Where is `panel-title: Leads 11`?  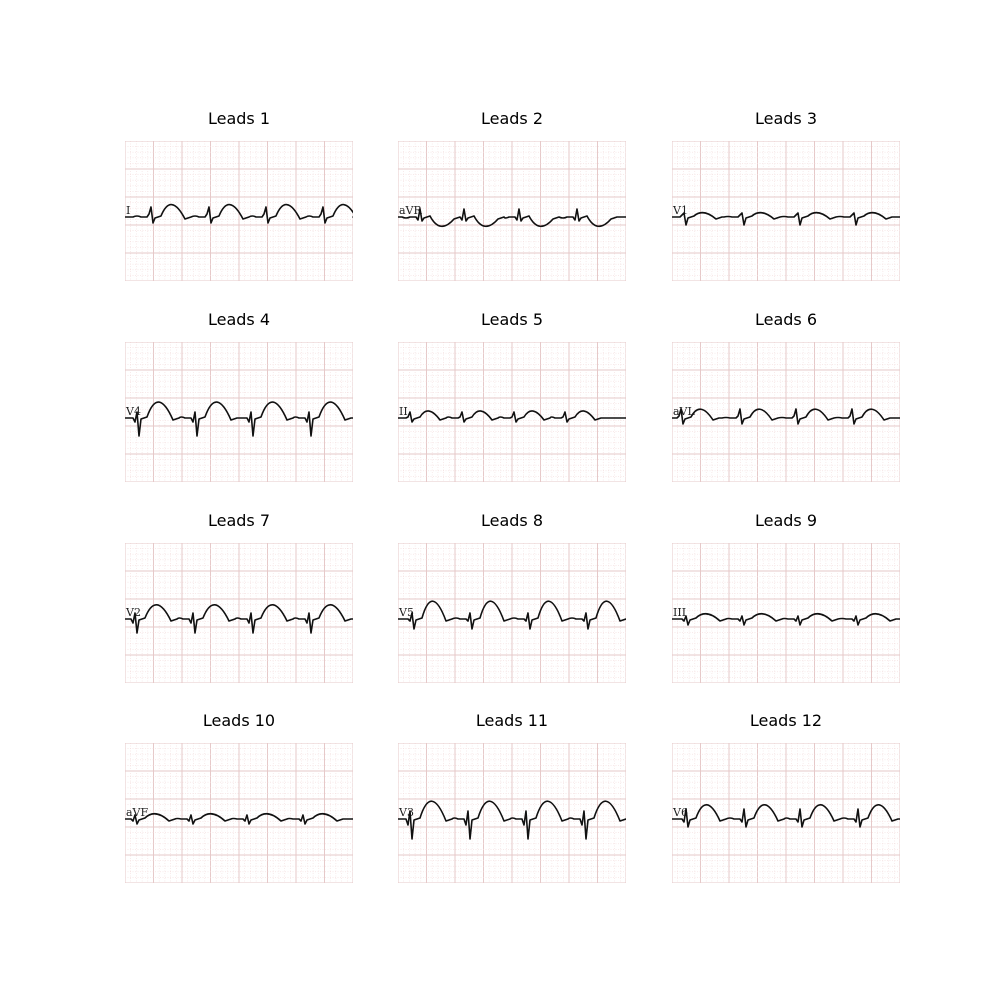
panel-title: Leads 11 is located at coordinates (512, 720).